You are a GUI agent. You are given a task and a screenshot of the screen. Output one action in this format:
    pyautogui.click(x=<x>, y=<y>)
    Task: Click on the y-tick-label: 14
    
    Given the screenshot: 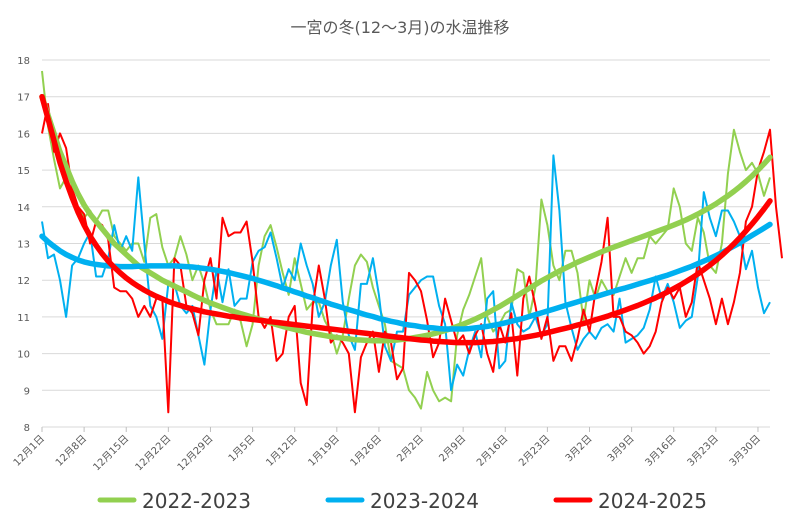 What is the action you would take?
    pyautogui.click(x=23, y=208)
    